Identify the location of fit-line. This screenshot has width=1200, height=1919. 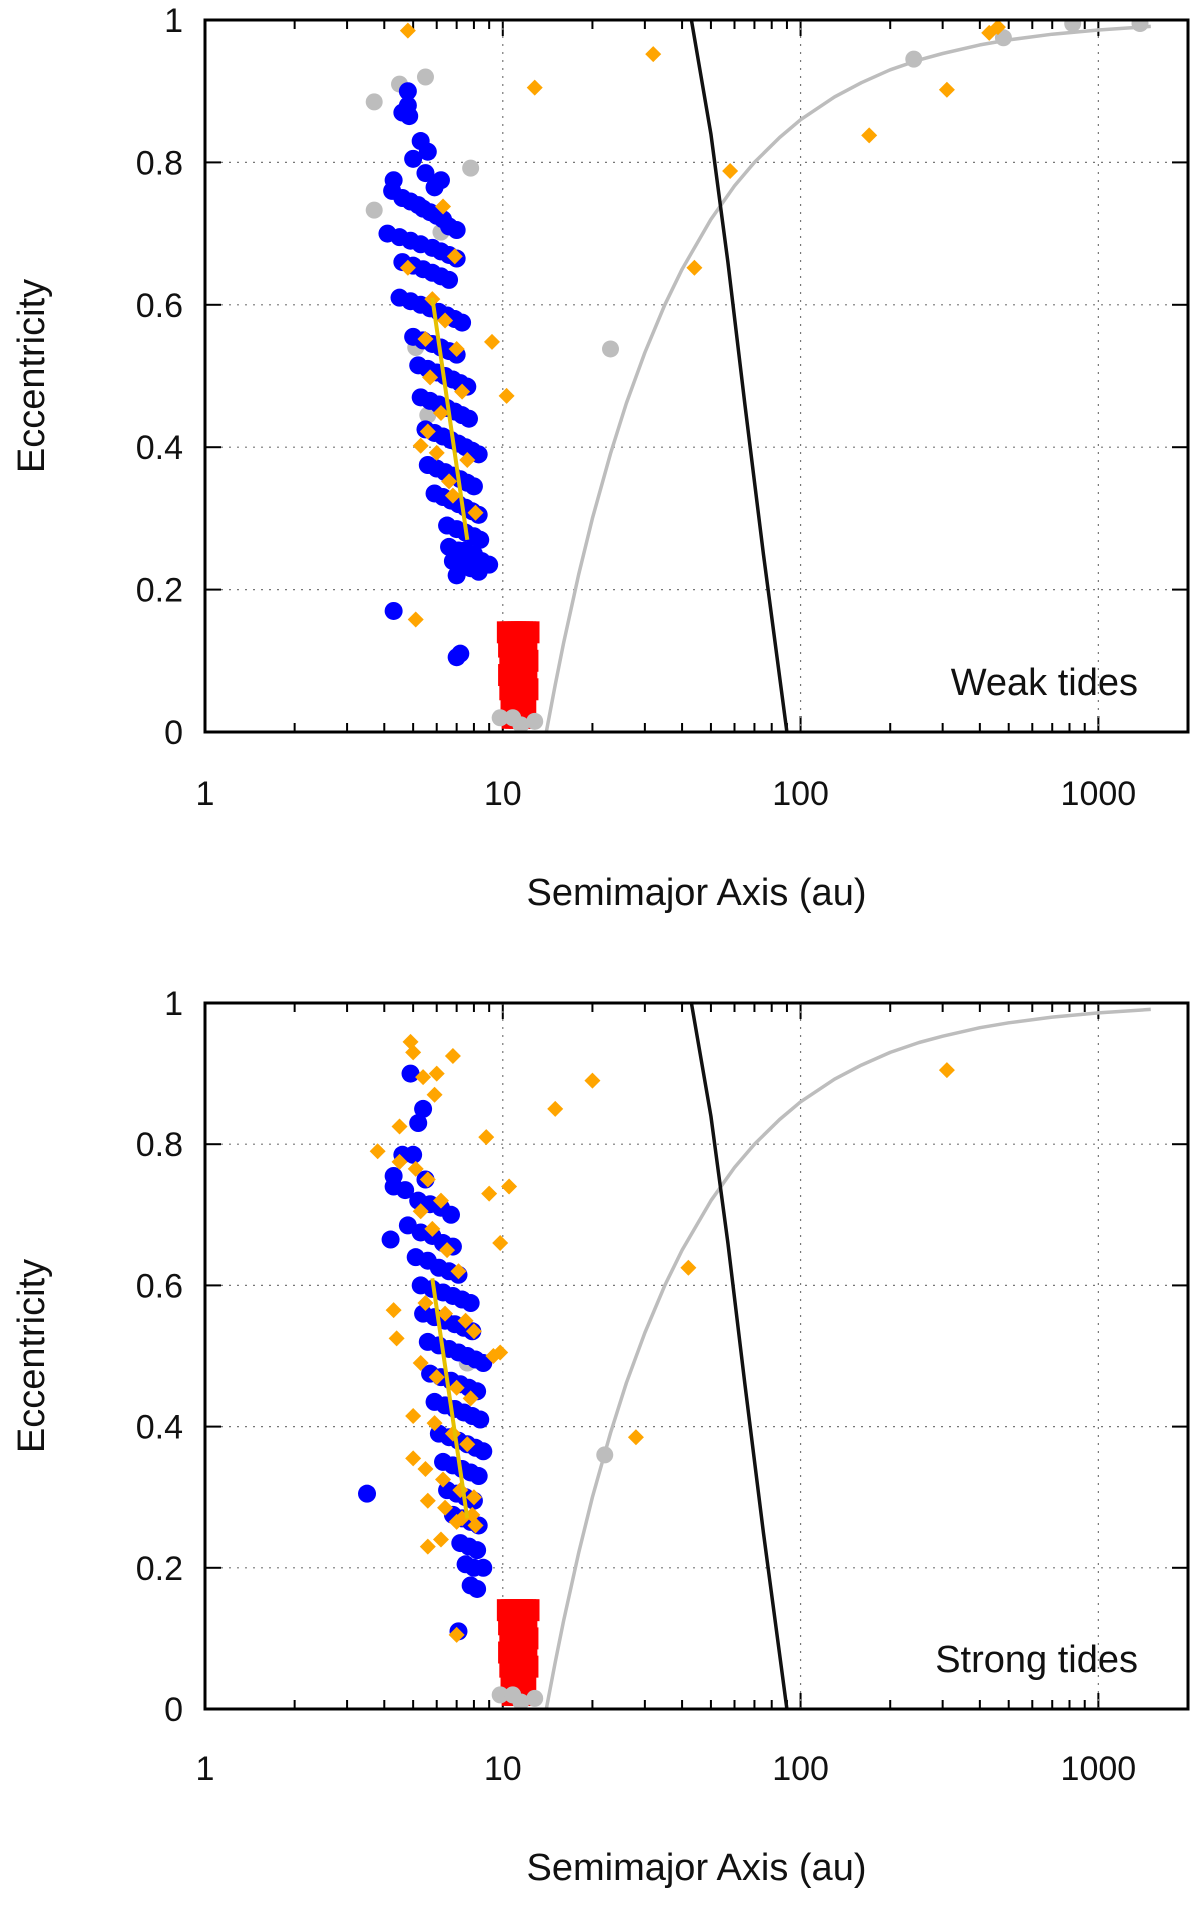
(450, 1398).